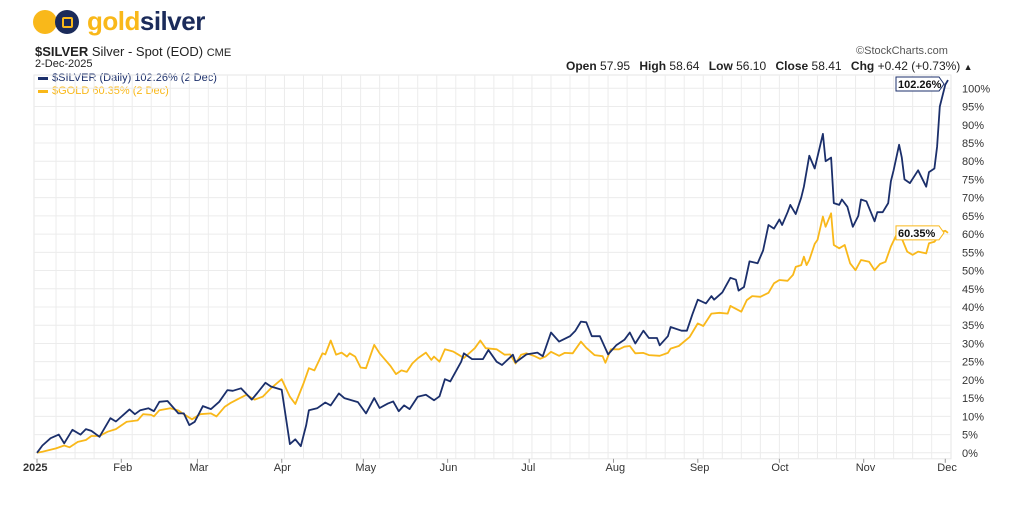  Describe the element at coordinates (973, 162) in the screenshot. I see `y-tick-label: 80%` at that location.